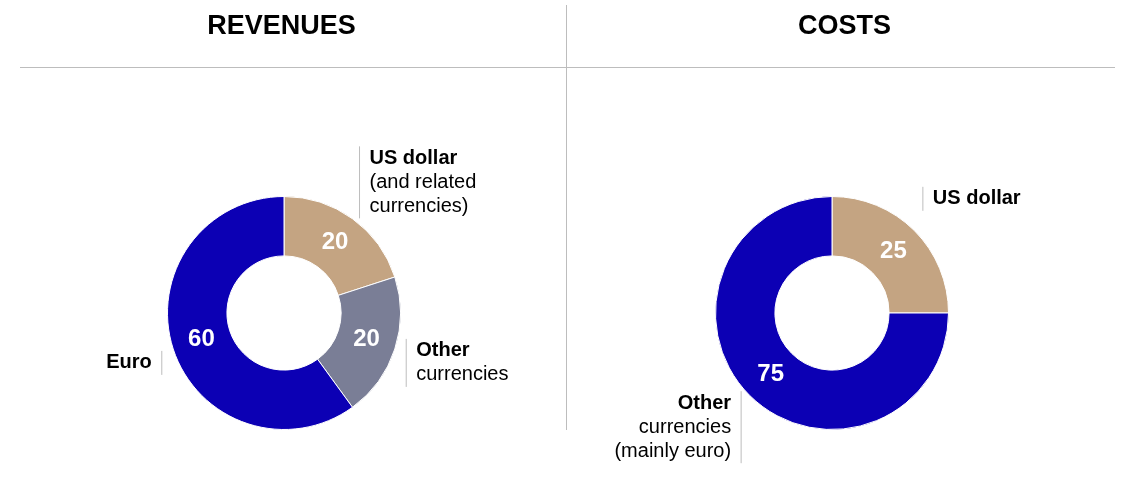  Describe the element at coordinates (673, 425) in the screenshot. I see `slice-label: Other currencies (mainly euro)` at that location.